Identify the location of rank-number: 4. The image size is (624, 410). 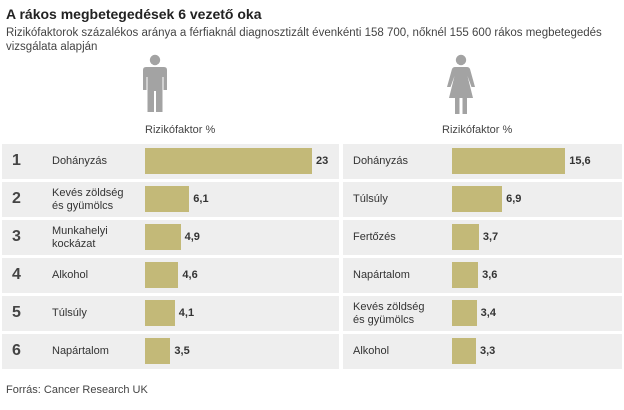
(16, 274).